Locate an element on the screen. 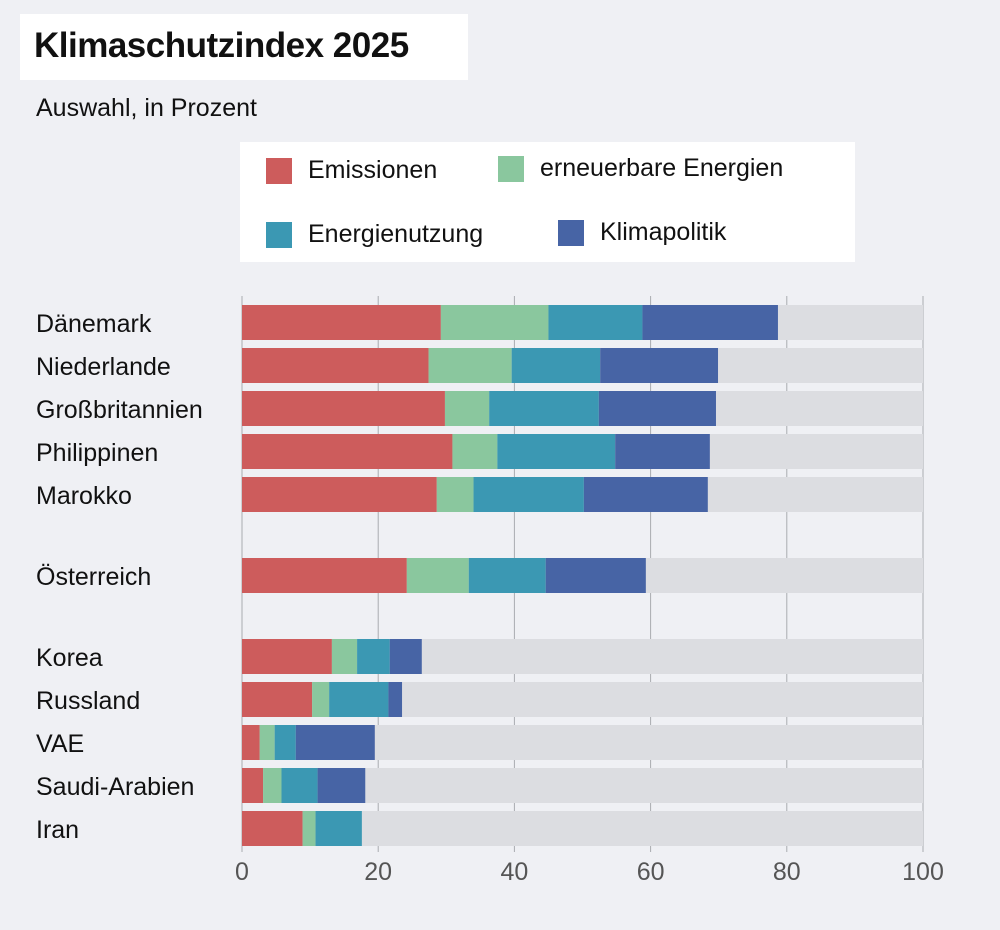 This screenshot has height=930, width=1000. category-label: Niederlande is located at coordinates (103, 367).